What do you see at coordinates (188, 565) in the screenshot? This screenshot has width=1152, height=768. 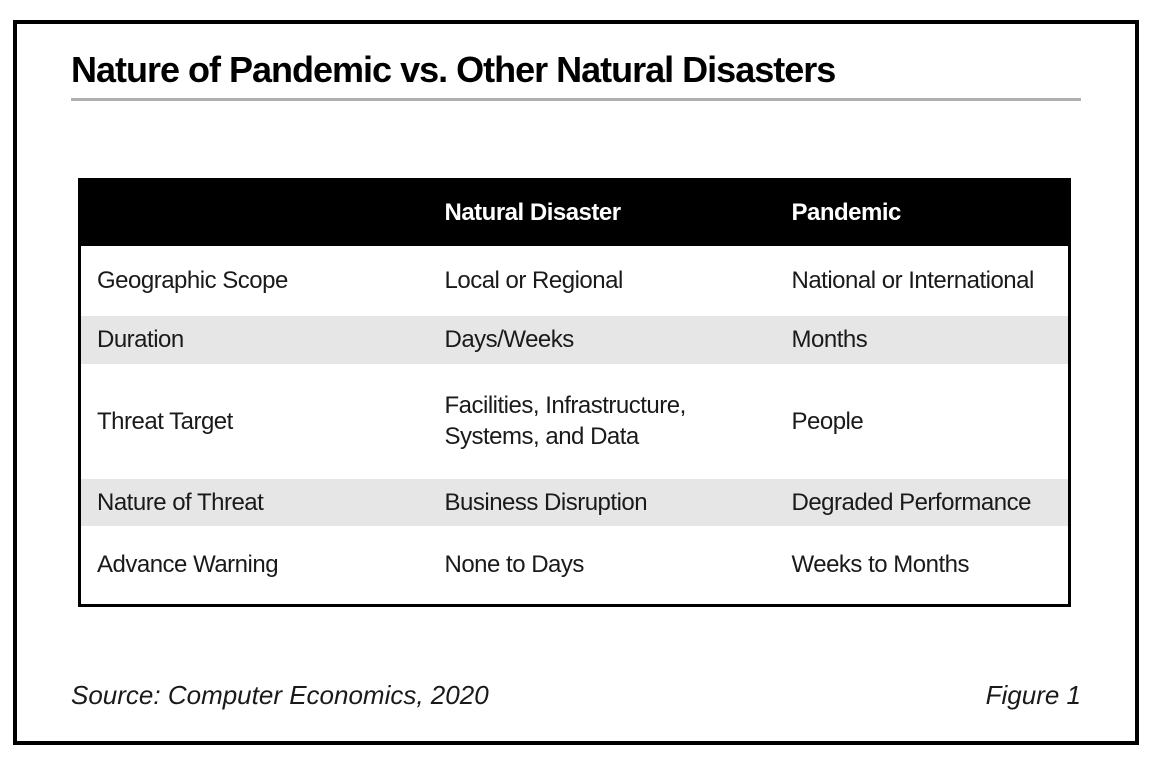 I see `row-label: Advance Warning` at bounding box center [188, 565].